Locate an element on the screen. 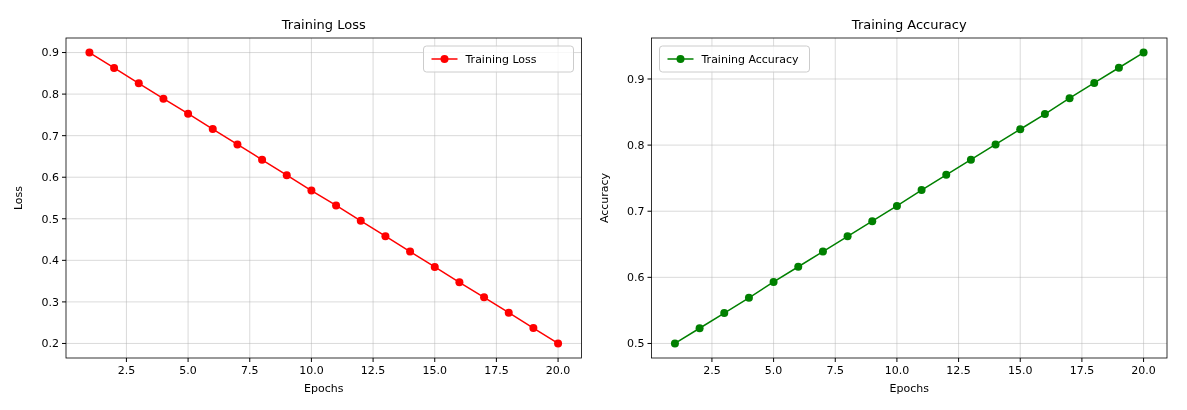  chart-title: Training Loss is located at coordinates (323, 24).